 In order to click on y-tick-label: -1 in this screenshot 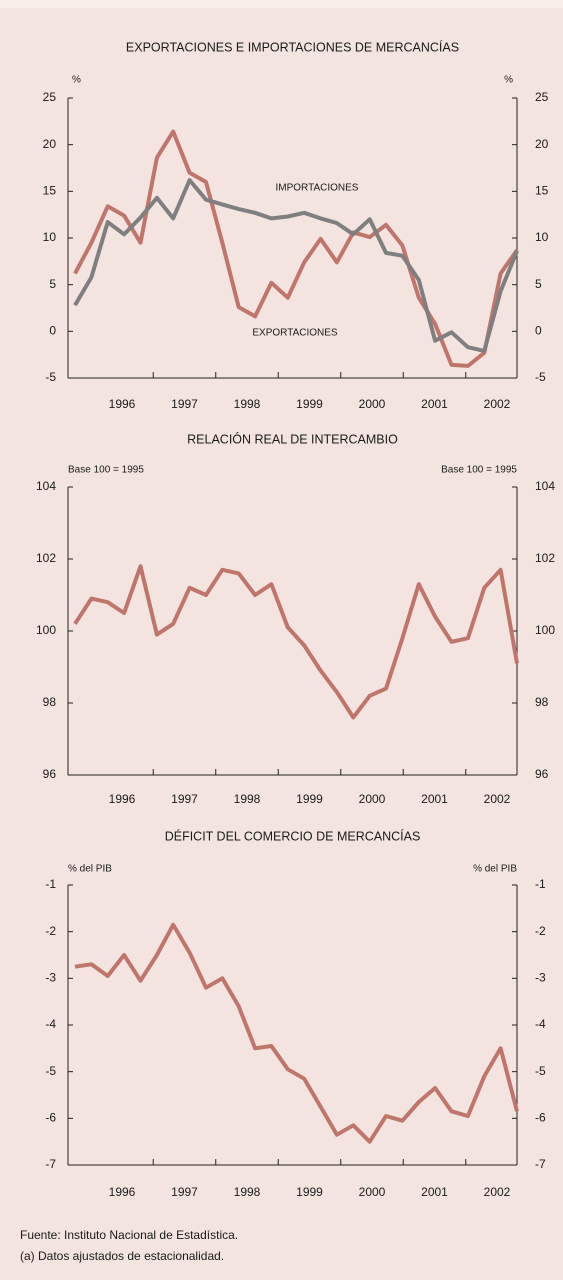, I will do `click(50, 884)`.